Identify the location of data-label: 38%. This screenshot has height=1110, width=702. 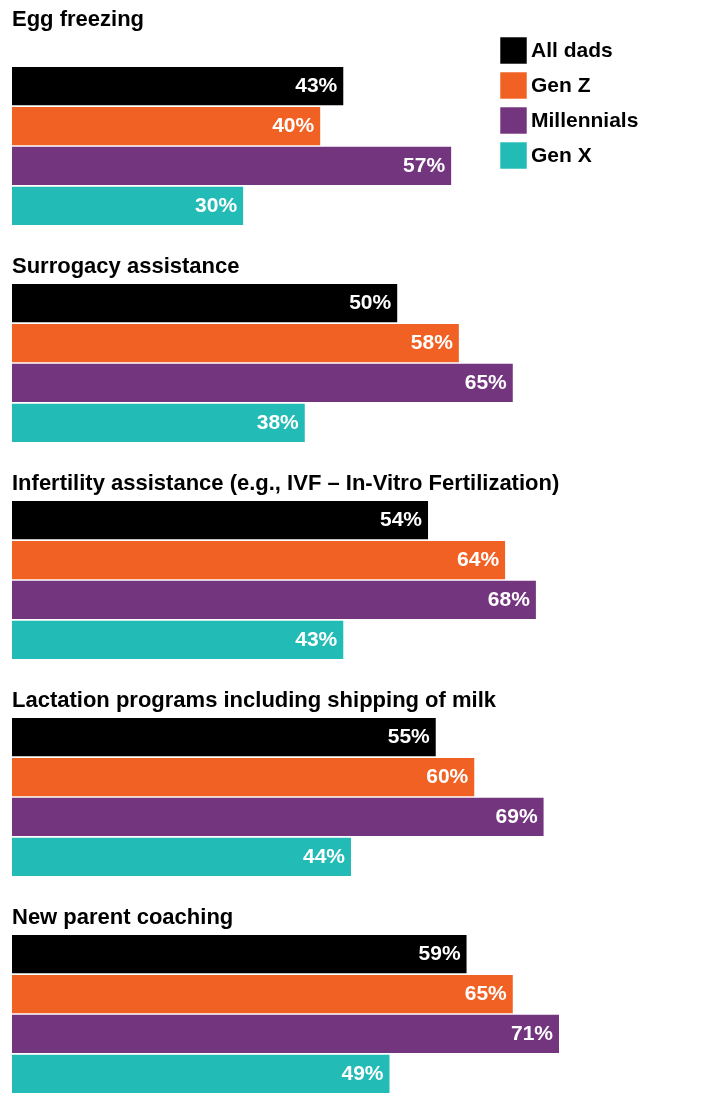
(278, 421).